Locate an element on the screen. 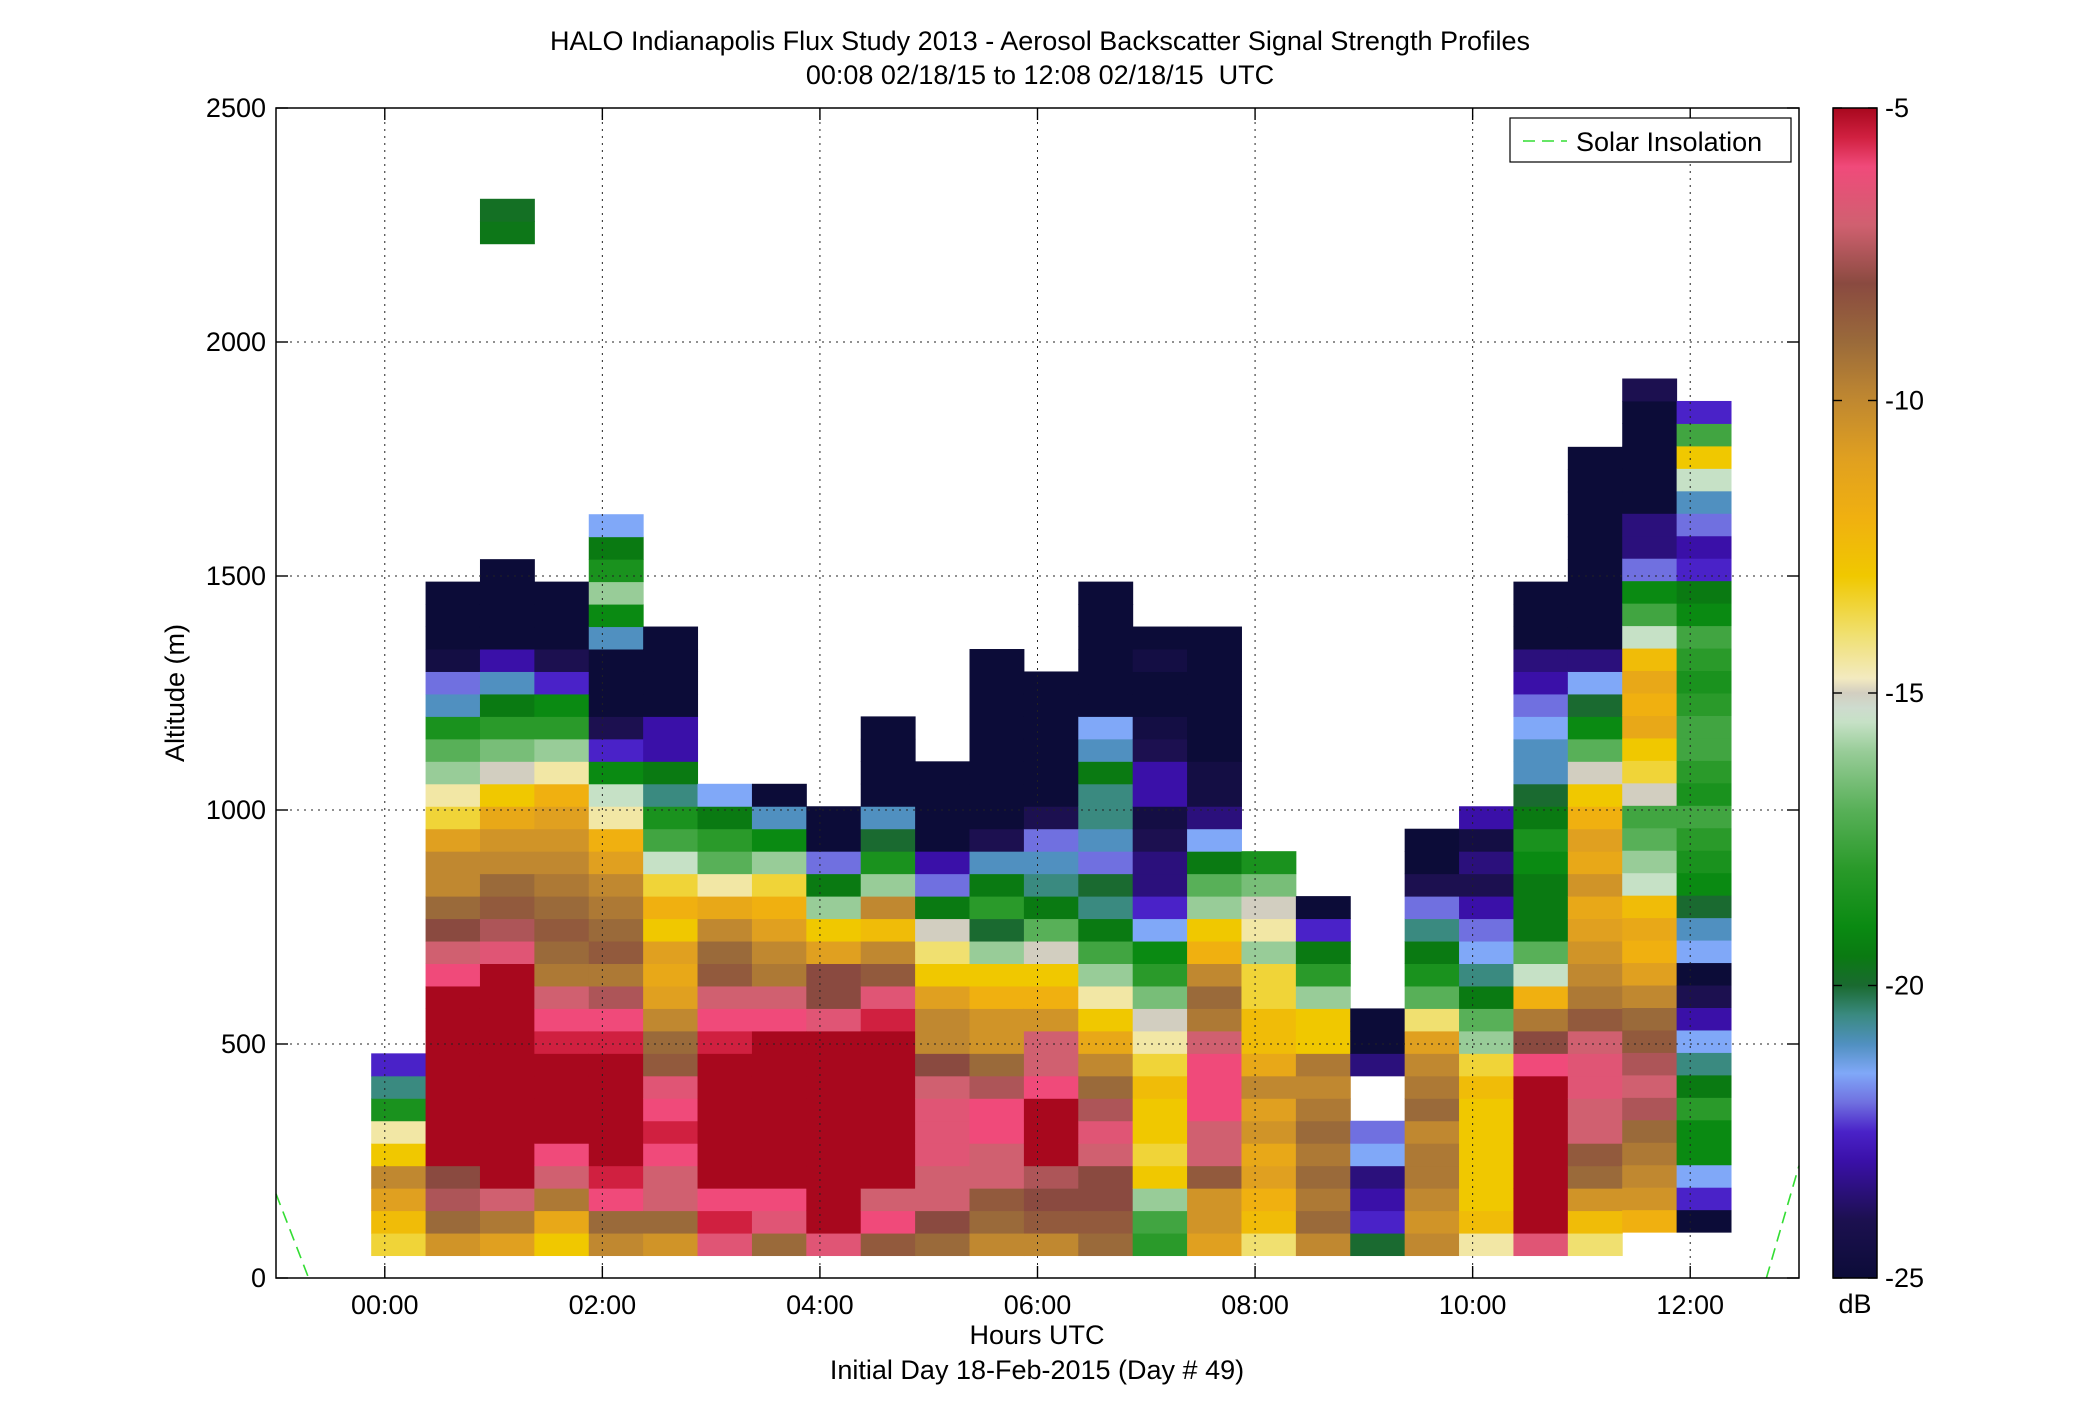  y-tick-label: 0 is located at coordinates (258, 1278).